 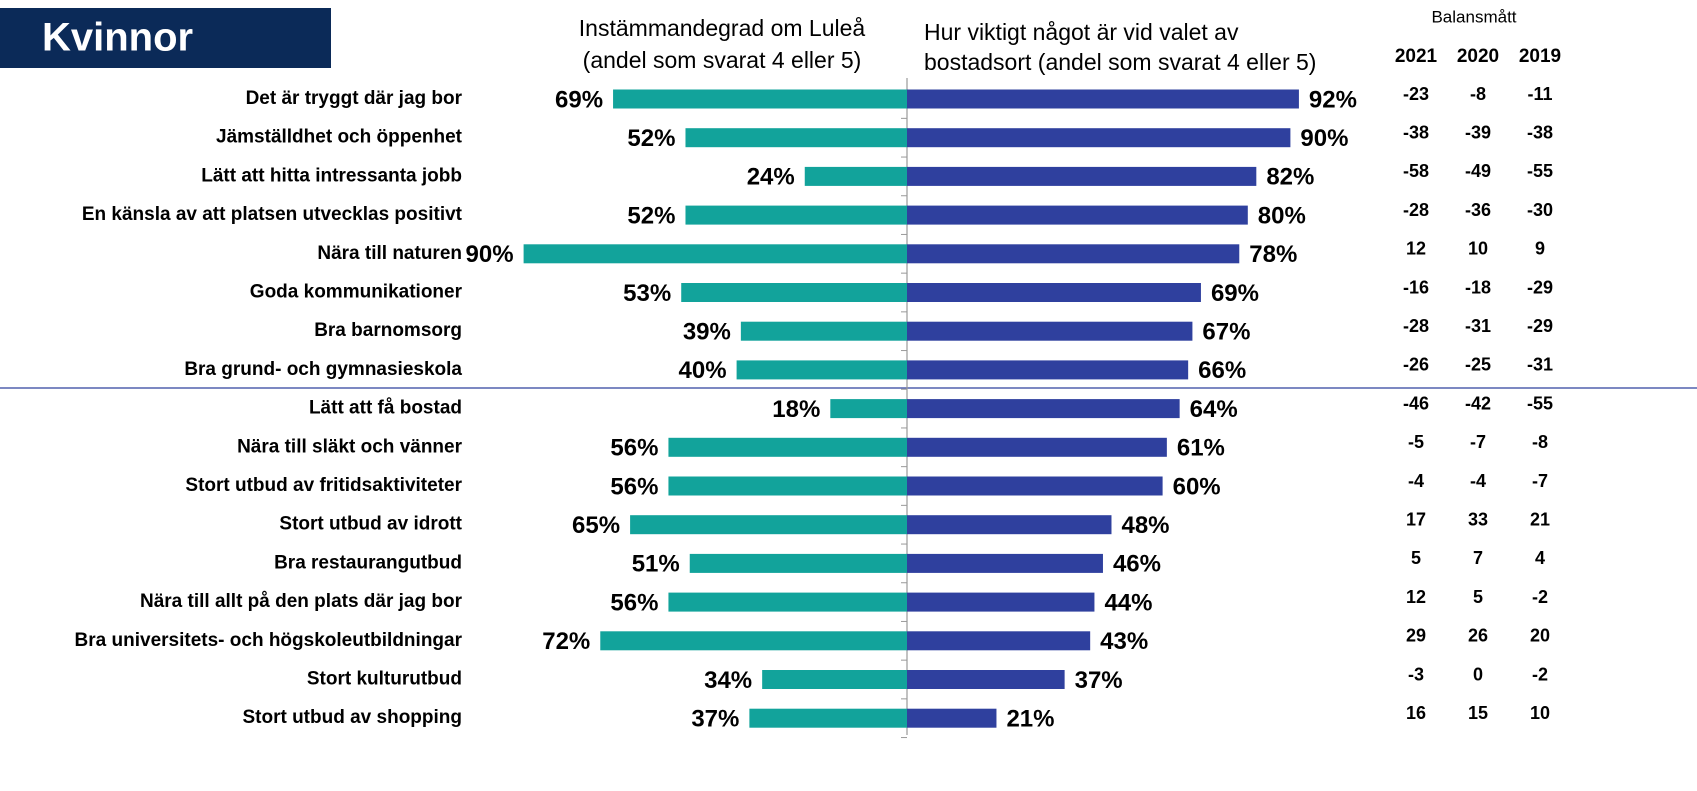 I want to click on year-header: 2021, so click(x=1416, y=56).